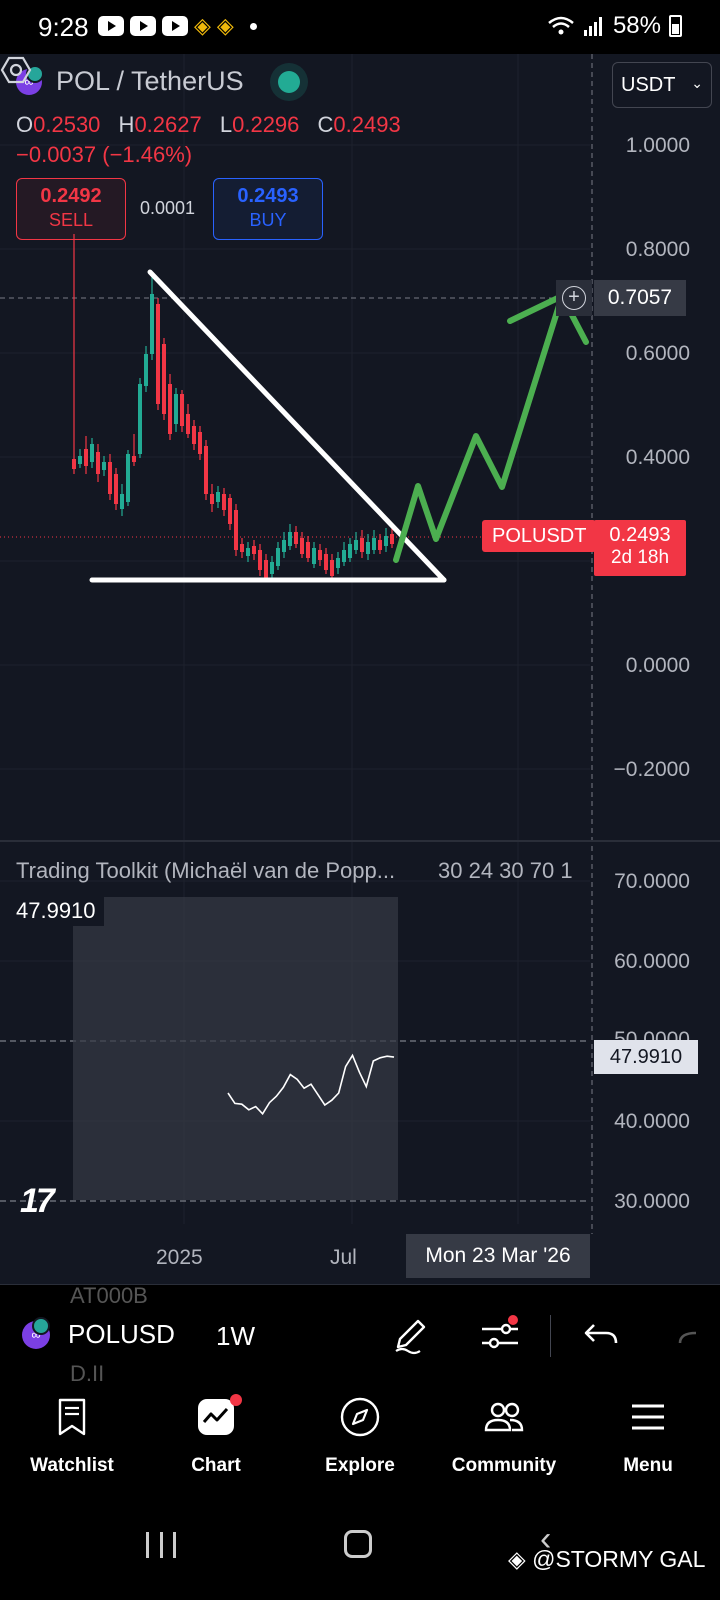 The height and width of the screenshot is (1600, 720). Describe the element at coordinates (561, 25) in the screenshot. I see `wifi-icon` at that location.